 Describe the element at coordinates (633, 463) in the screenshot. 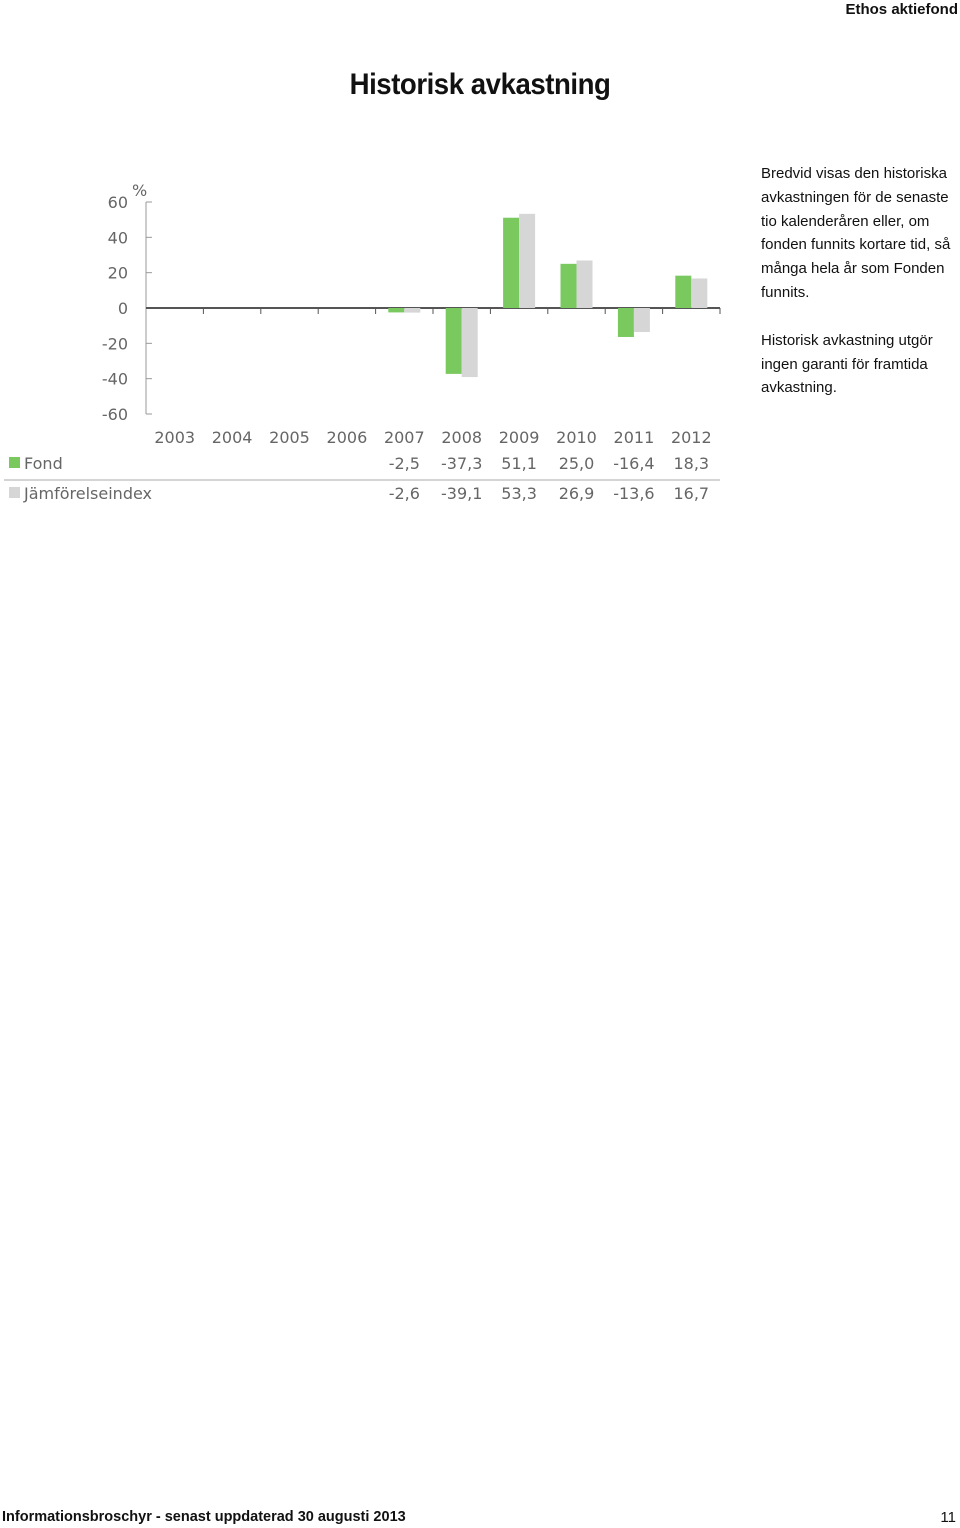

I see `data-label: -16,4` at that location.